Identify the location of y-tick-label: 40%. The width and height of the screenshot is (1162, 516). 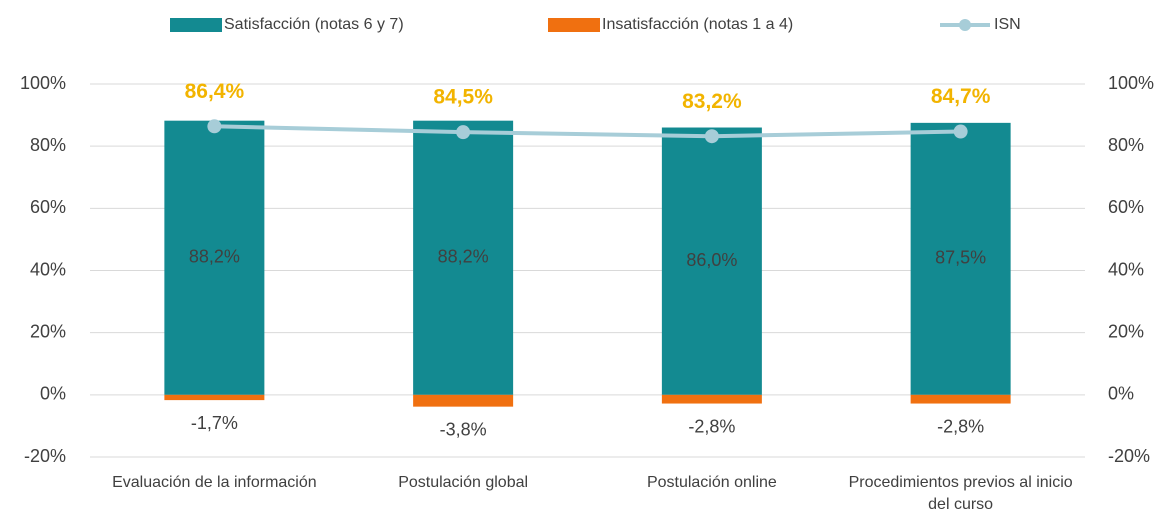
(48, 269).